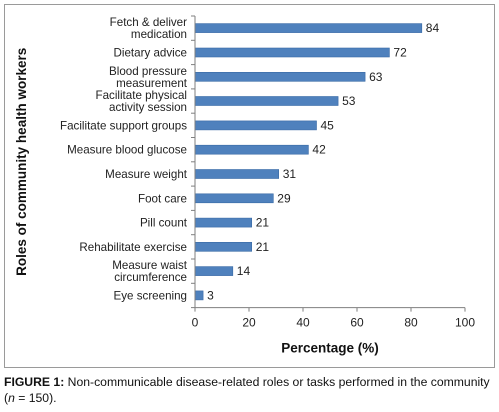  Describe the element at coordinates (303, 323) in the screenshot. I see `x-tick-label: 40` at that location.